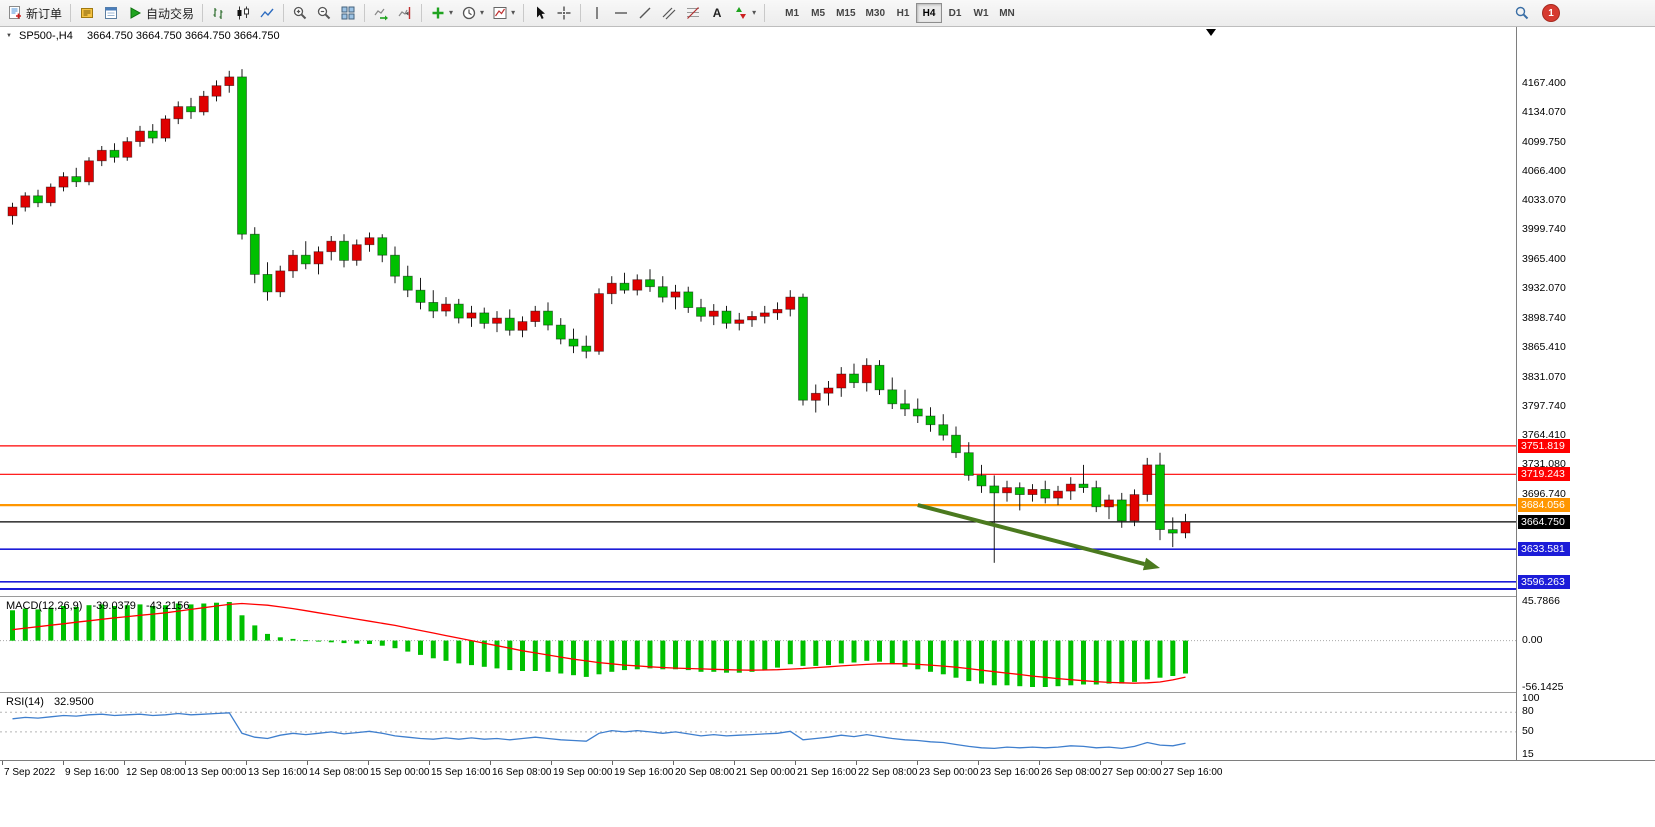 The height and width of the screenshot is (827, 1655). What do you see at coordinates (981, 13) in the screenshot?
I see `timeframe-w1-button: W1` at bounding box center [981, 13].